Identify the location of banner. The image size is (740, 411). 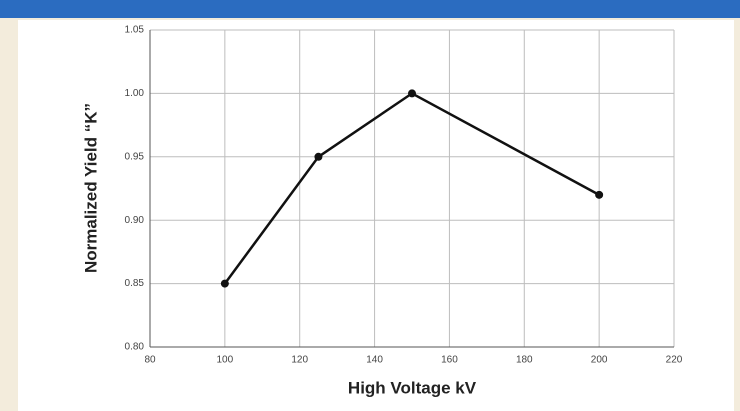
(370, 9).